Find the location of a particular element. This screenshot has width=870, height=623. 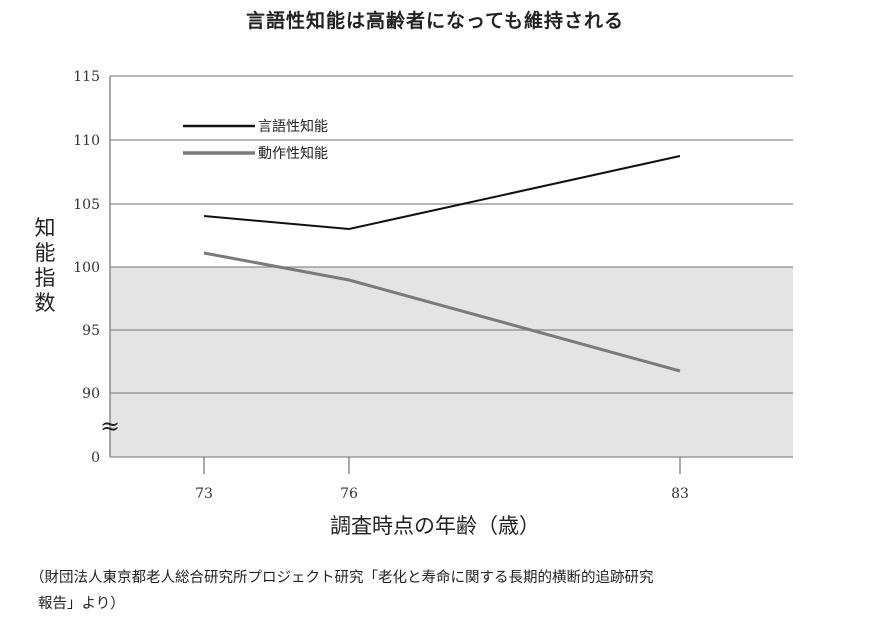

y-axis-label-char: 指 is located at coordinates (45, 278).